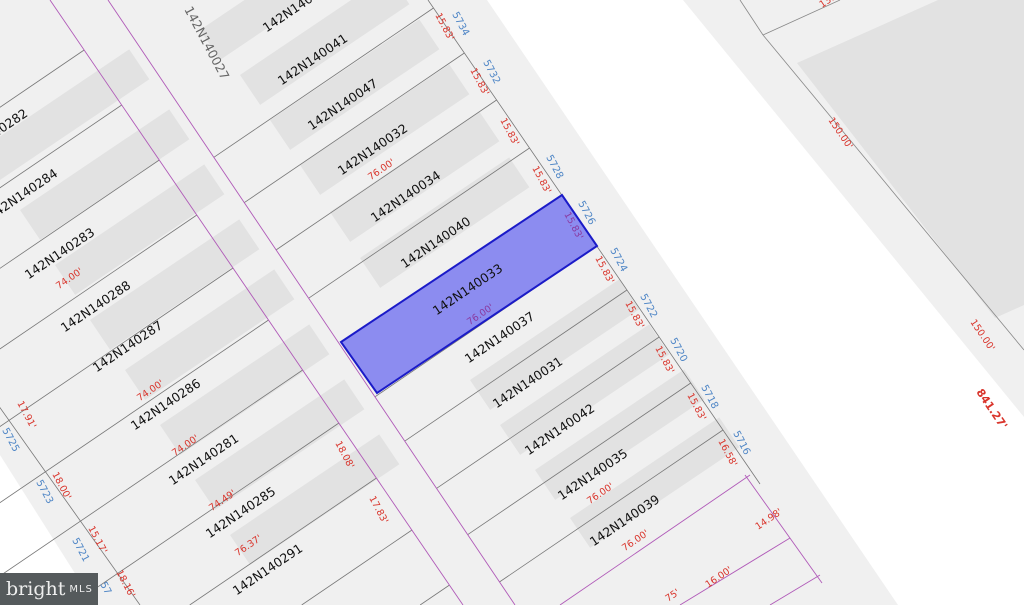 The image size is (1024, 605). Describe the element at coordinates (105, 588) in the screenshot. I see `address-number: 57` at that location.